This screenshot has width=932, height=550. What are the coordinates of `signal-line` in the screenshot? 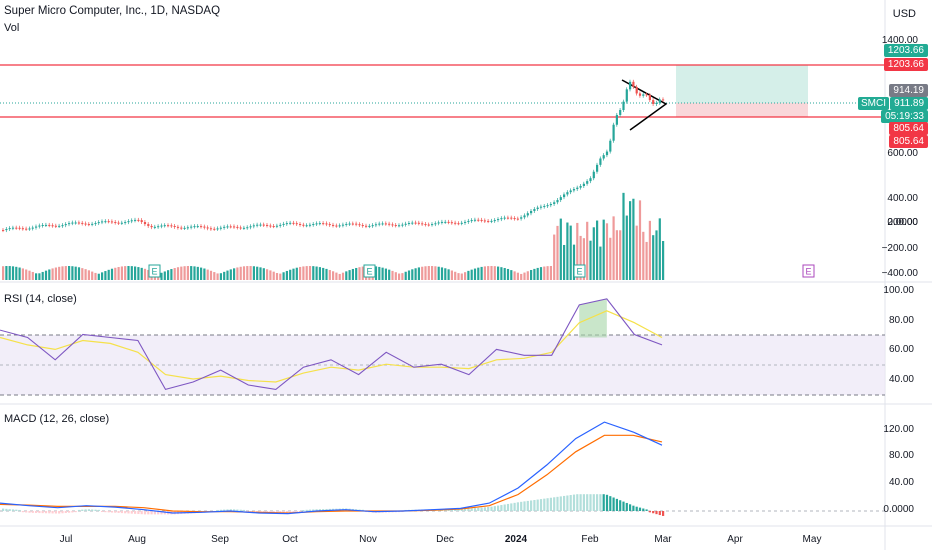 It's located at (331, 474).